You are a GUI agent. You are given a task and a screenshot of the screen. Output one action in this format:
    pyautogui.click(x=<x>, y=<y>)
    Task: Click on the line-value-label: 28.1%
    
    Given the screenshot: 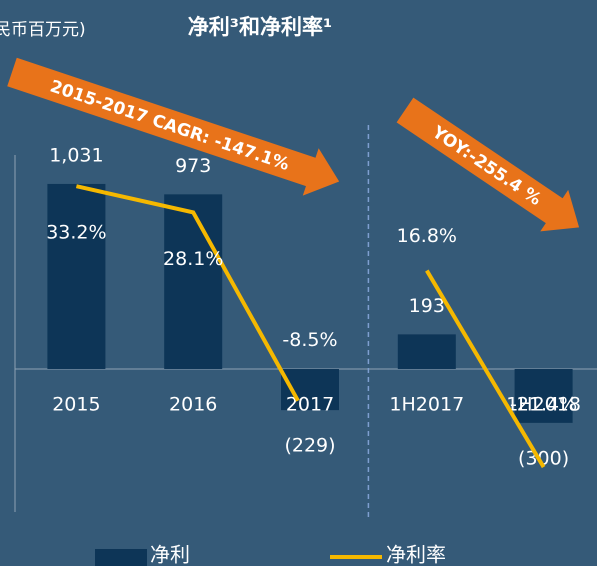 What is the action you would take?
    pyautogui.click(x=193, y=259)
    